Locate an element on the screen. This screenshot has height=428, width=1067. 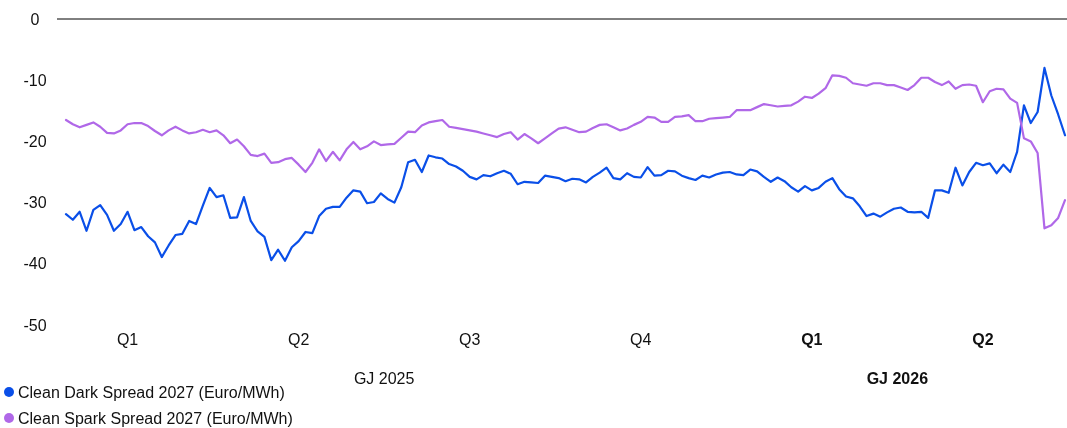
y-tick-label: -50 is located at coordinates (35, 325).